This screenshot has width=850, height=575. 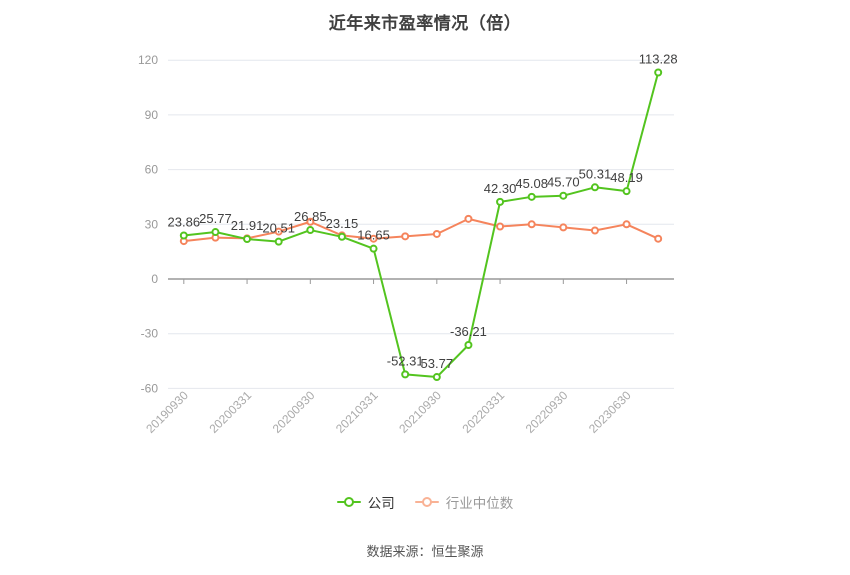 What do you see at coordinates (405, 360) in the screenshot?
I see `data-label: -52.31` at bounding box center [405, 360].